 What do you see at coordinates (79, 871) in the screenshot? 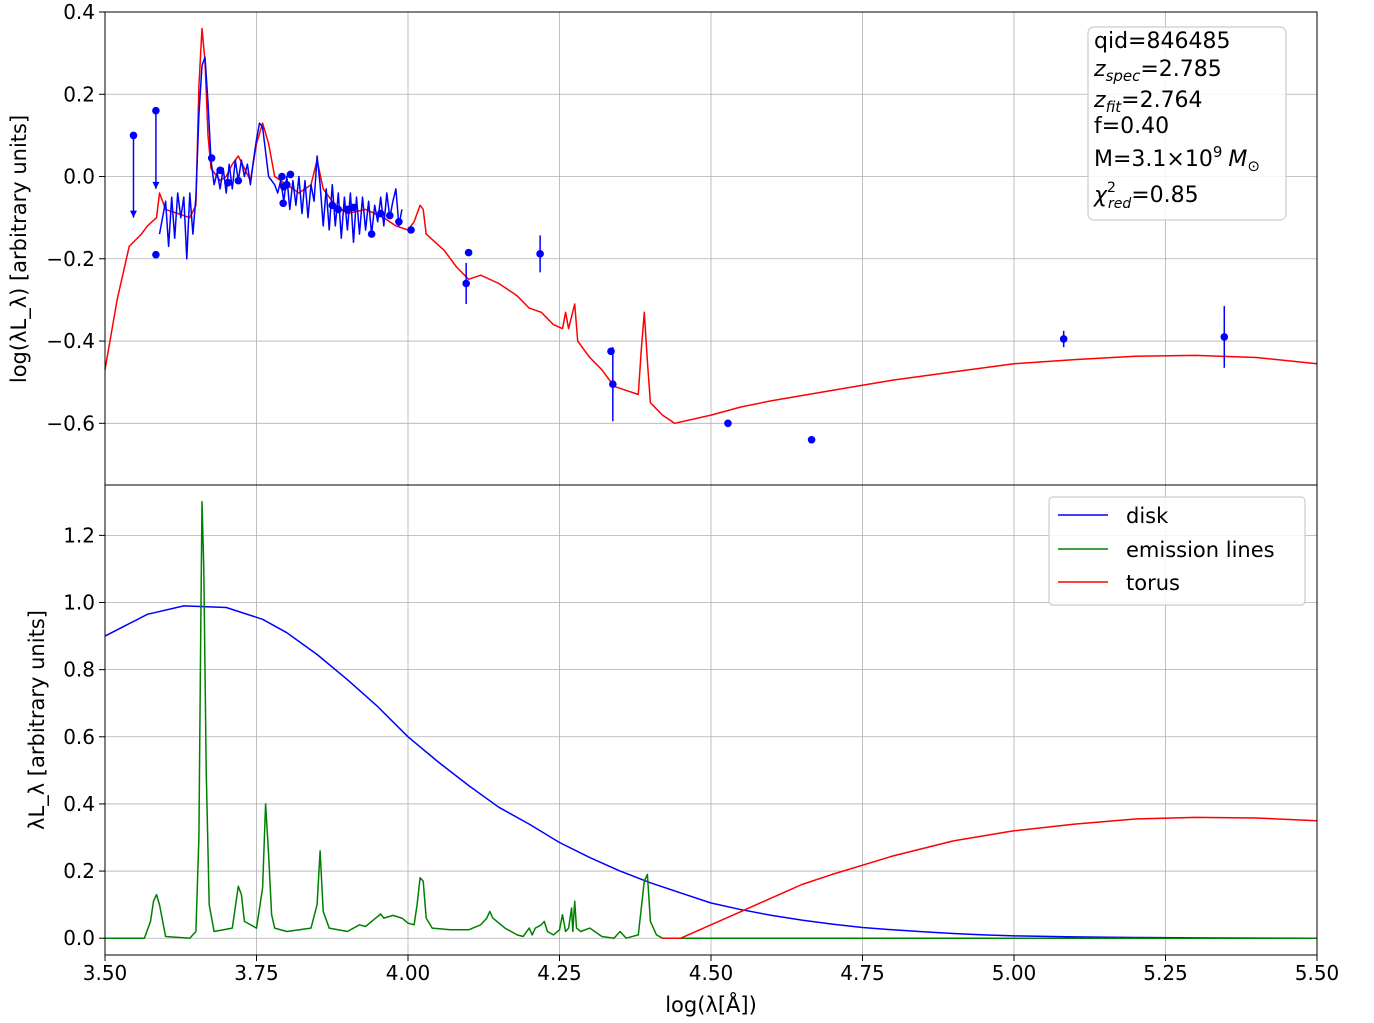
I see `bottom-y-tick-label: 0.2` at bounding box center [79, 871].